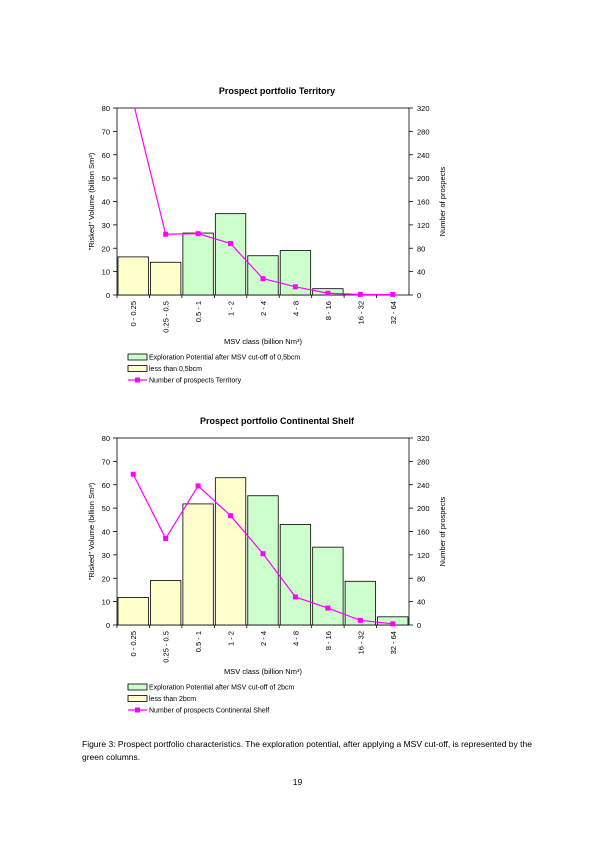 The width and height of the screenshot is (595, 842). Describe the element at coordinates (198, 641) in the screenshot. I see `x-tick-label: 0.5 - 1` at that location.